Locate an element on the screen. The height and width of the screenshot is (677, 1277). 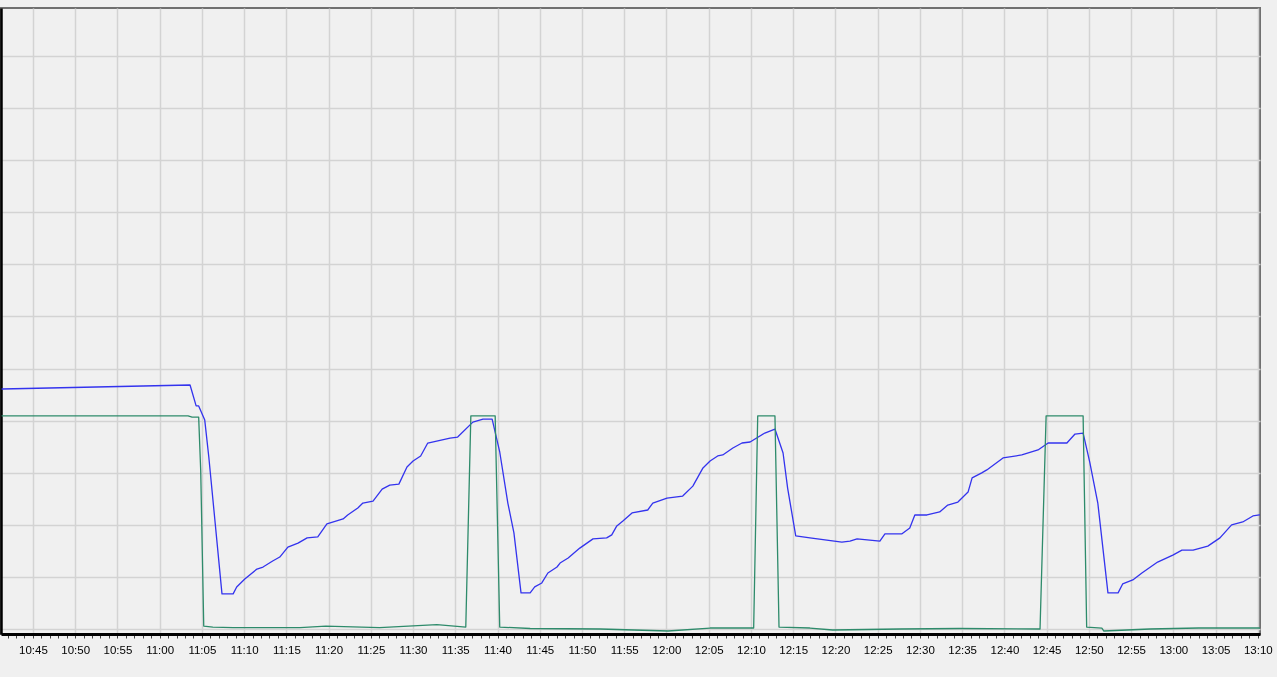
x-tick-label: 12:15 is located at coordinates (794, 649).